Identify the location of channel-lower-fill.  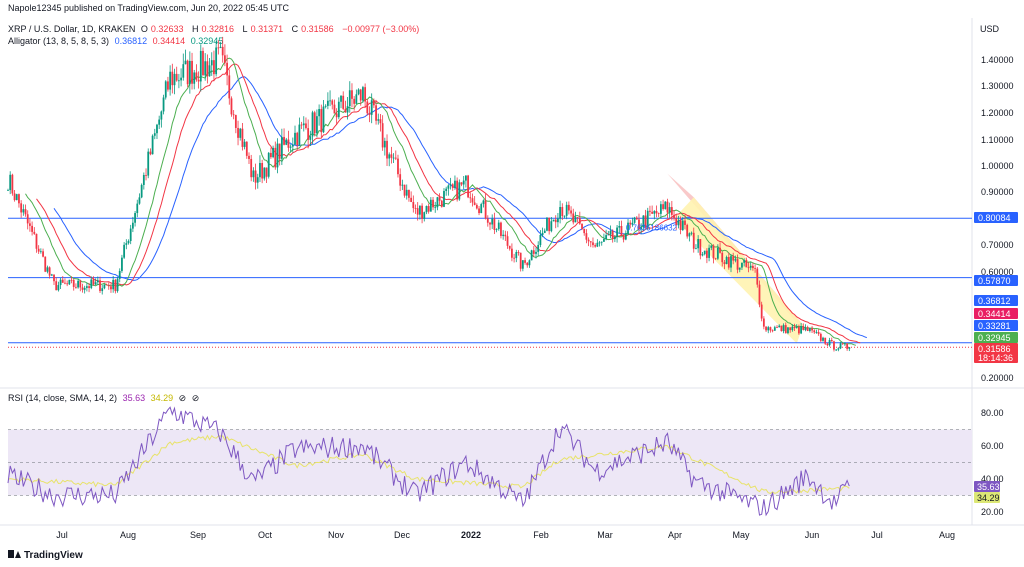
(739, 270).